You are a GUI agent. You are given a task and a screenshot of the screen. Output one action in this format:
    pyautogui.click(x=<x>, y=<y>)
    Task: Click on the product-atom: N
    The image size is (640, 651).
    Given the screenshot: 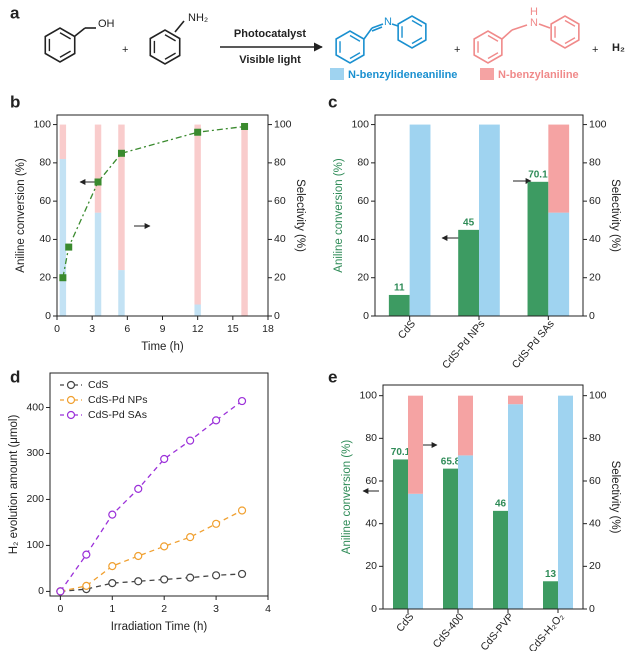 What is the action you would take?
    pyautogui.click(x=534, y=23)
    